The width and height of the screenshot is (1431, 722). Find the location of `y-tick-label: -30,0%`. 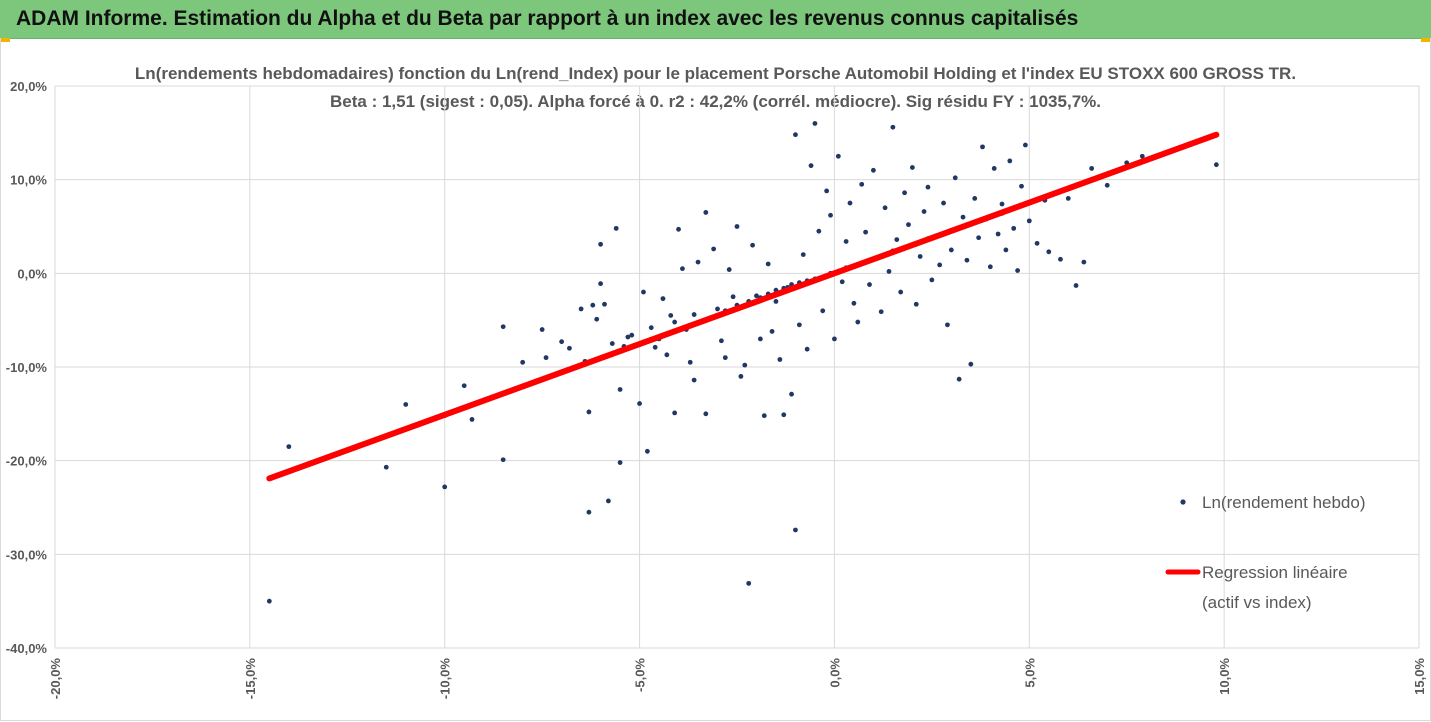

y-tick-label: -30,0% is located at coordinates (27, 554).